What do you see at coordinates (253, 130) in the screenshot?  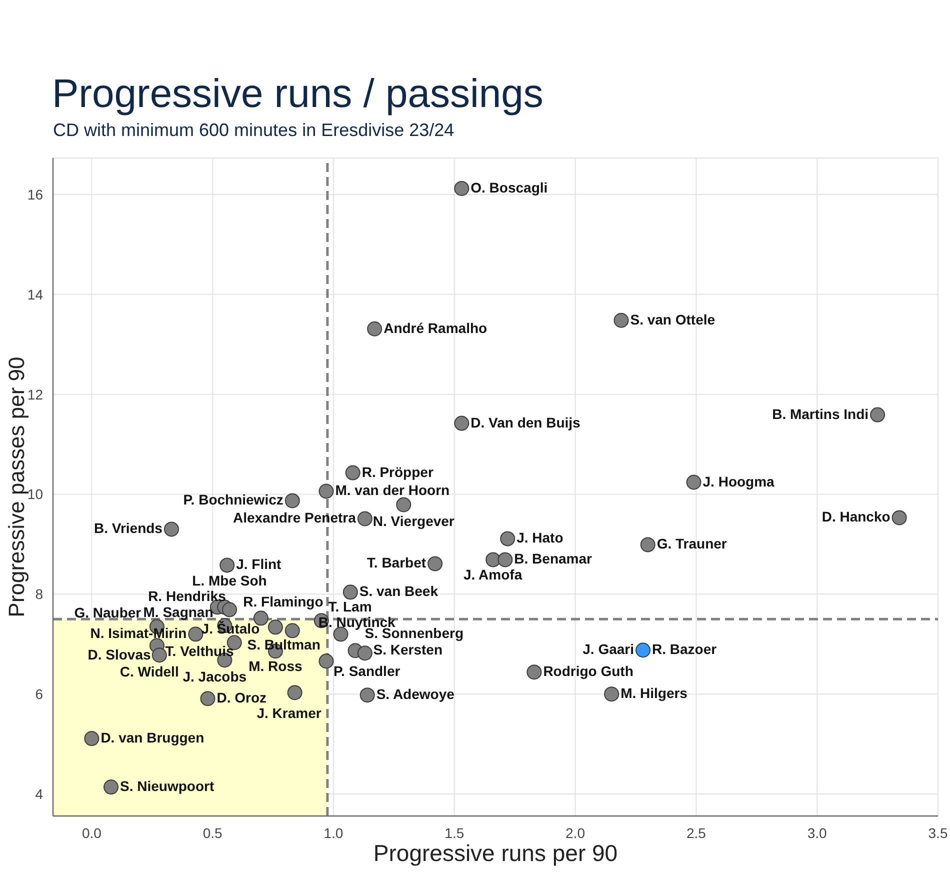 I see `chart-subtitle: CD with minimum 600 minutes in Eresdivise 23/24` at bounding box center [253, 130].